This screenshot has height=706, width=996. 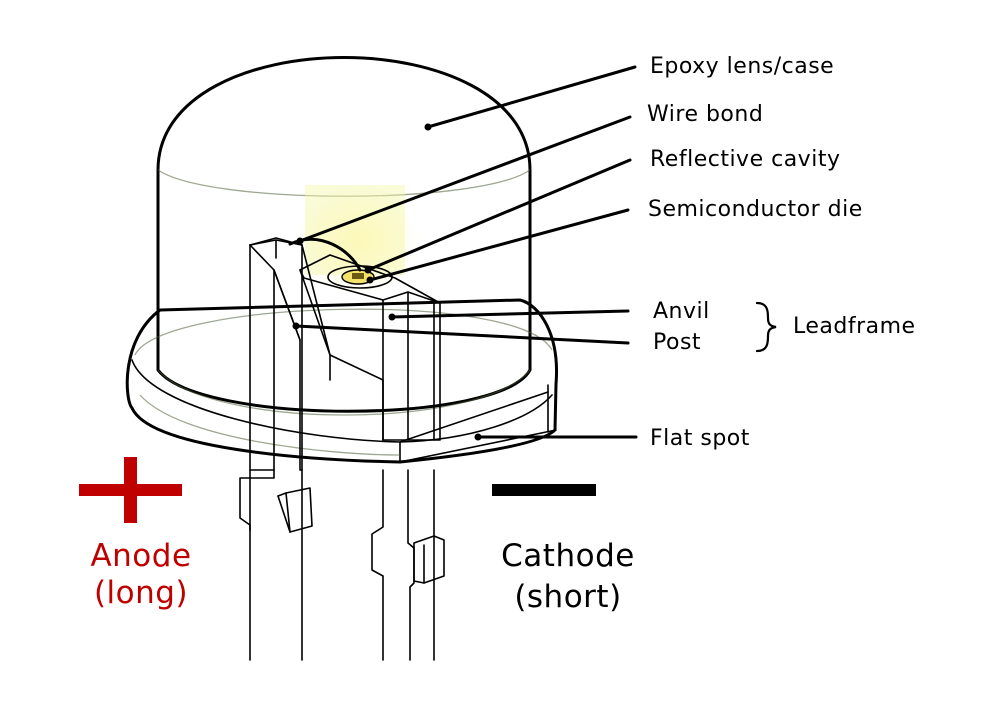 I want to click on label-wire-bond: Wire bond, so click(x=705, y=114).